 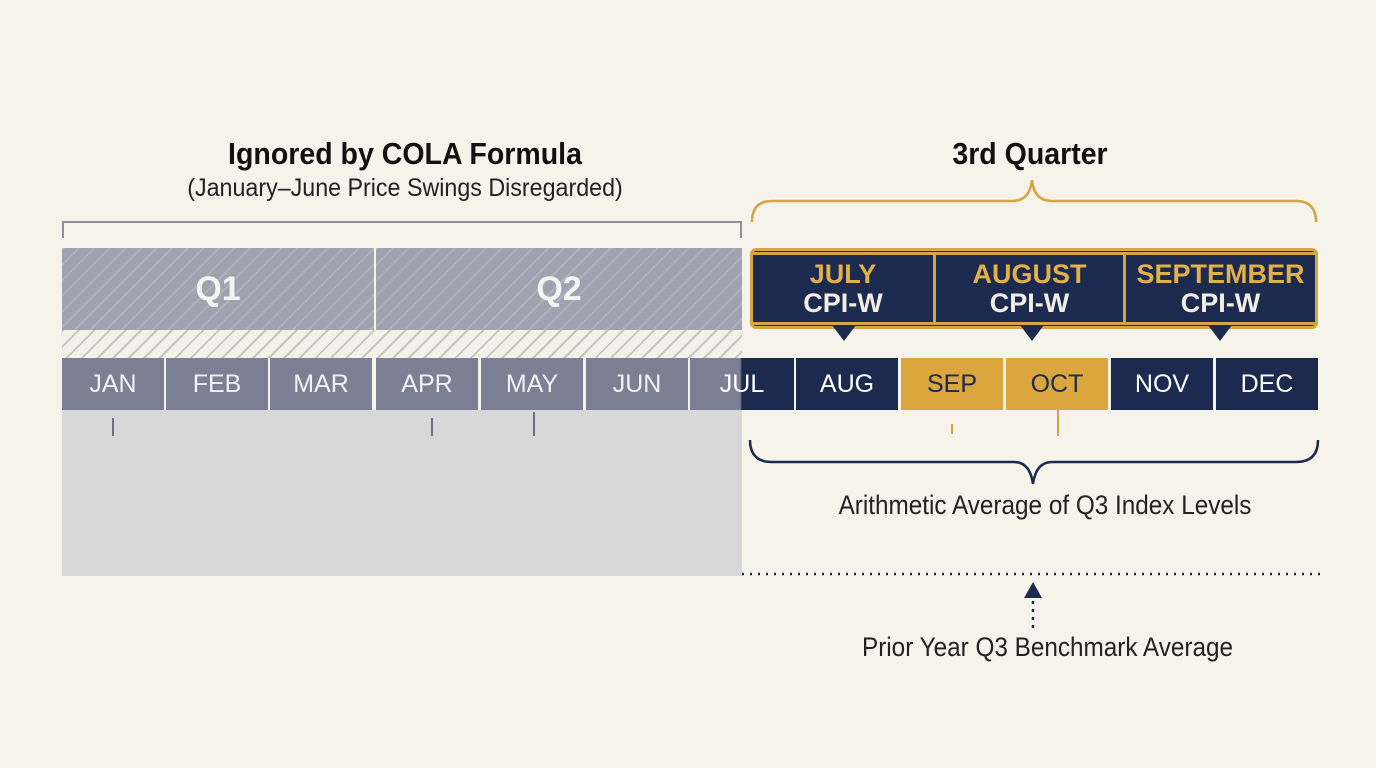 I want to click on cpi-month-august: AUGUST, so click(x=1029, y=273).